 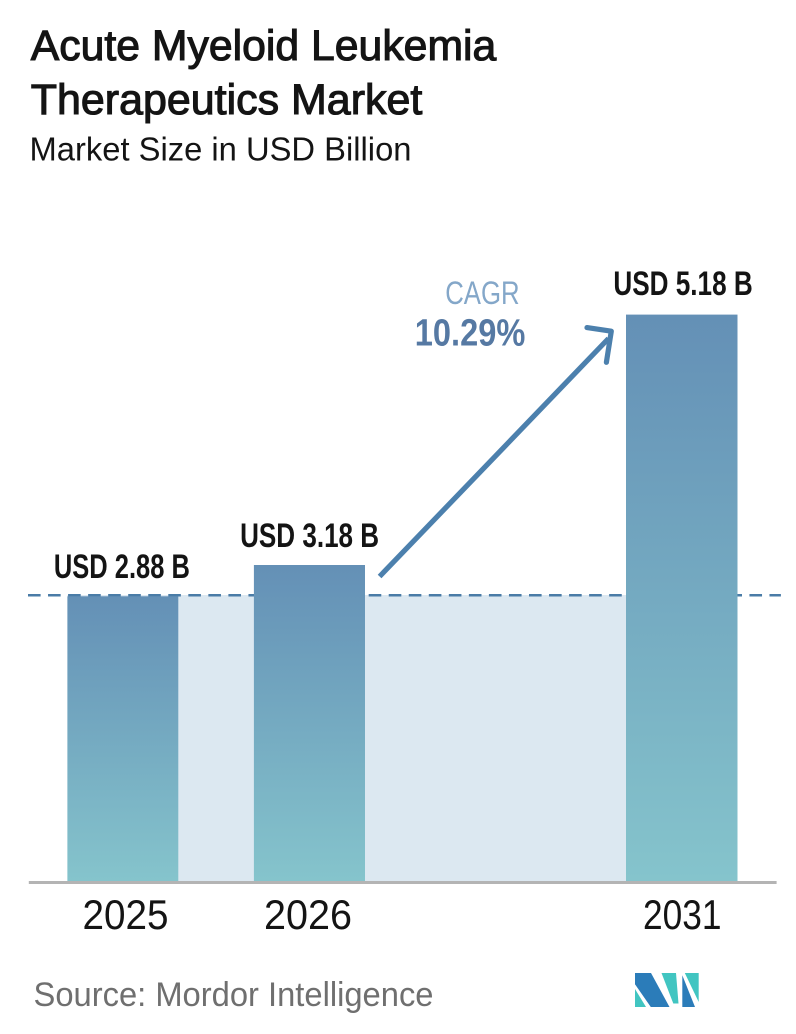 What do you see at coordinates (309, 536) in the screenshot?
I see `svg-text: USD 3.18 B` at bounding box center [309, 536].